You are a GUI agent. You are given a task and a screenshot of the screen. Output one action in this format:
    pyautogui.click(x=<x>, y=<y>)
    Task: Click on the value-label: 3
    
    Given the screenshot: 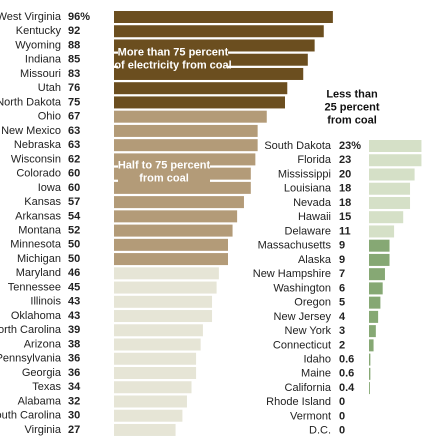 What is the action you would take?
    pyautogui.click(x=342, y=331)
    